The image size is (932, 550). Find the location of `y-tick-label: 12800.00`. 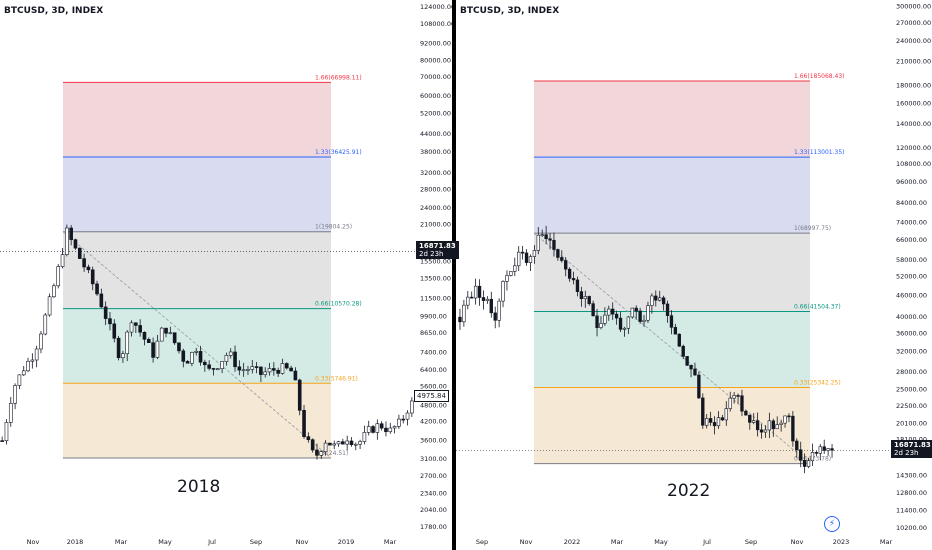

y-tick-label: 12800.00 is located at coordinates (911, 493).